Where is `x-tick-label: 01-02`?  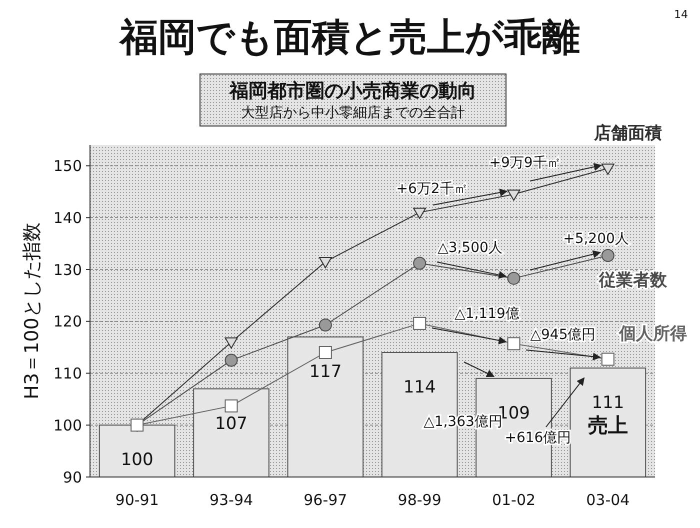 x-tick-label: 01-02 is located at coordinates (514, 500).